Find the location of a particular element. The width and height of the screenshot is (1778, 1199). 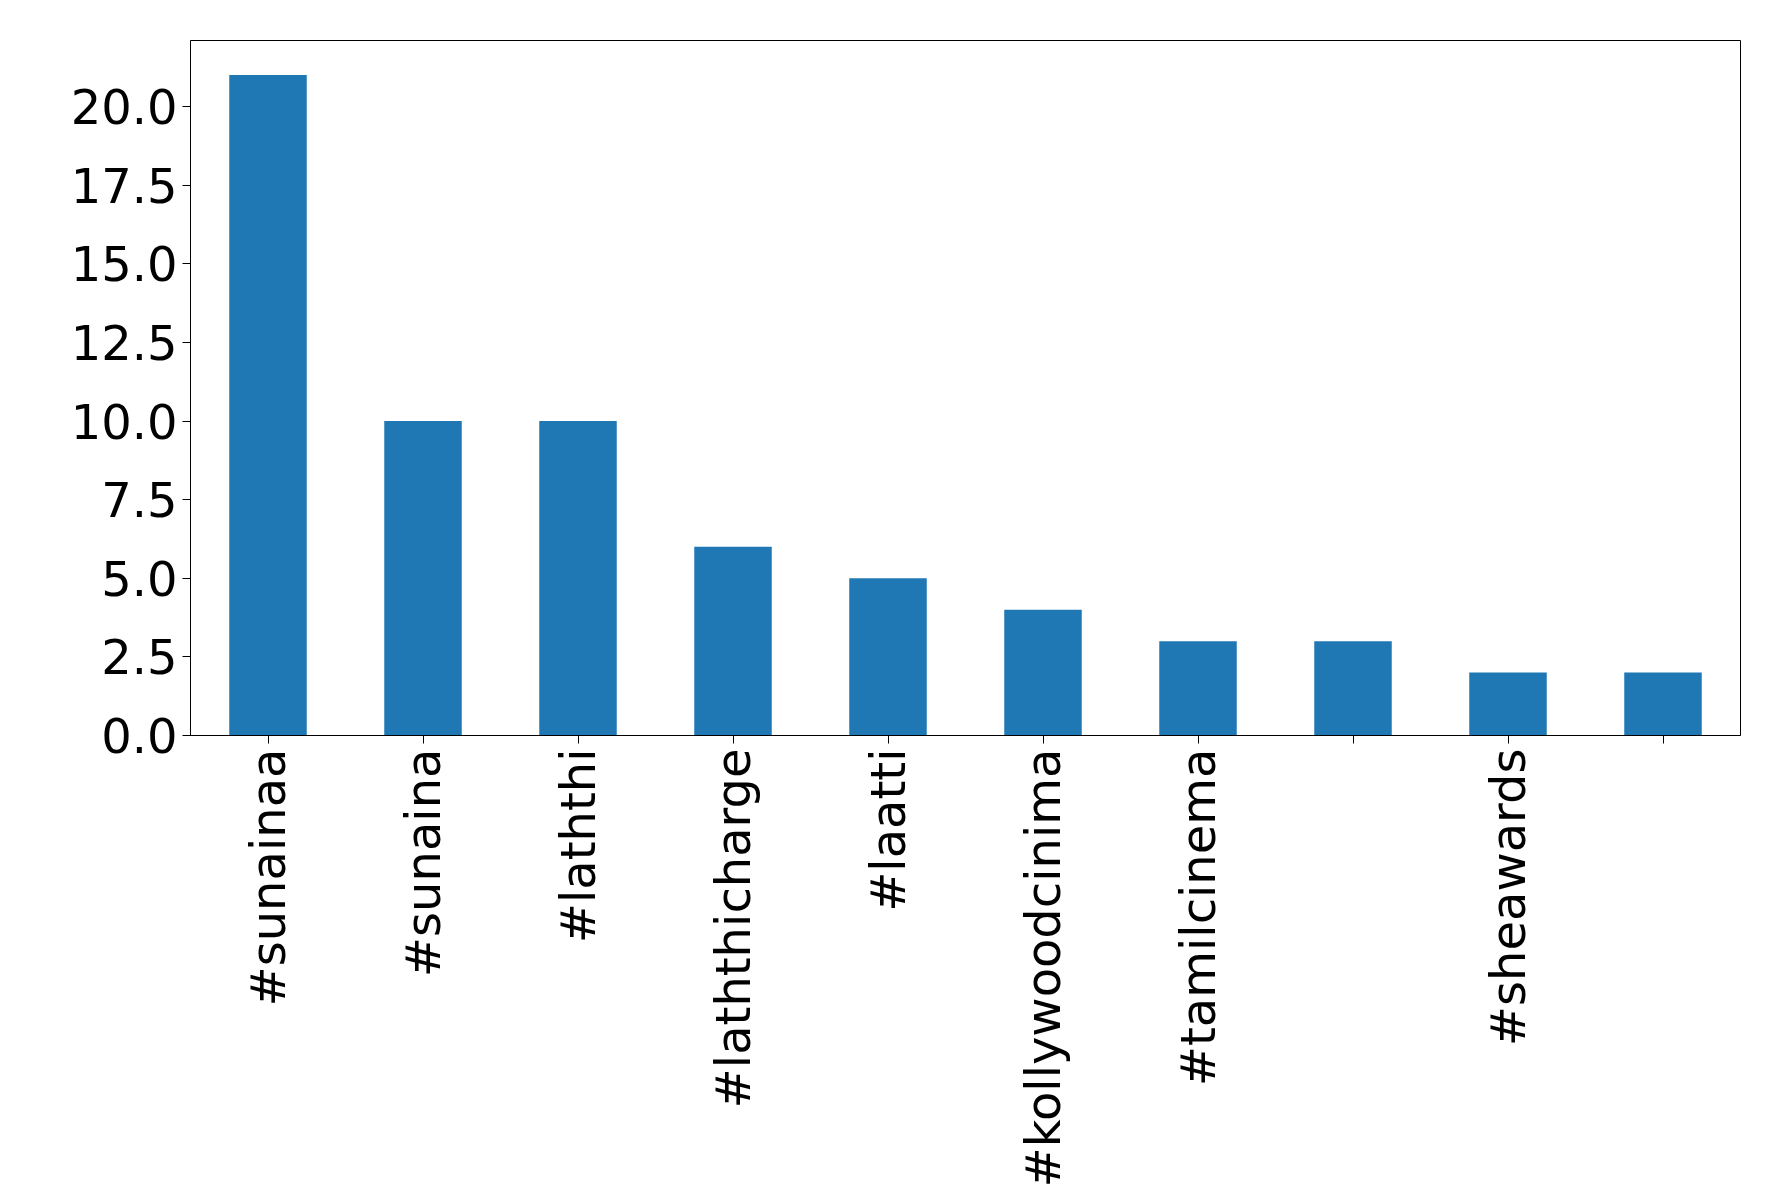

x-tick-label: #laatti is located at coordinates (888, 830).